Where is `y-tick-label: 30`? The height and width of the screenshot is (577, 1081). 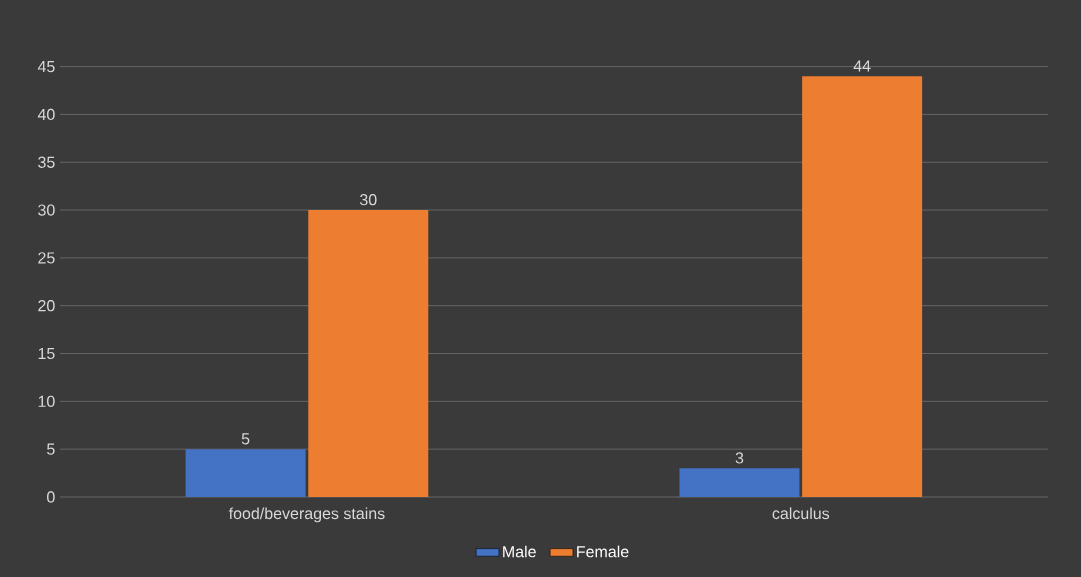
y-tick-label: 30 is located at coordinates (46, 210).